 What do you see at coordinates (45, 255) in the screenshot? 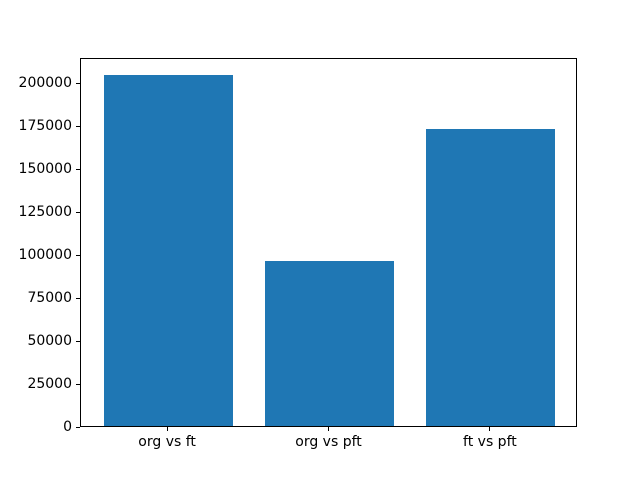
I see `y-tick-label: 100000` at bounding box center [45, 255].